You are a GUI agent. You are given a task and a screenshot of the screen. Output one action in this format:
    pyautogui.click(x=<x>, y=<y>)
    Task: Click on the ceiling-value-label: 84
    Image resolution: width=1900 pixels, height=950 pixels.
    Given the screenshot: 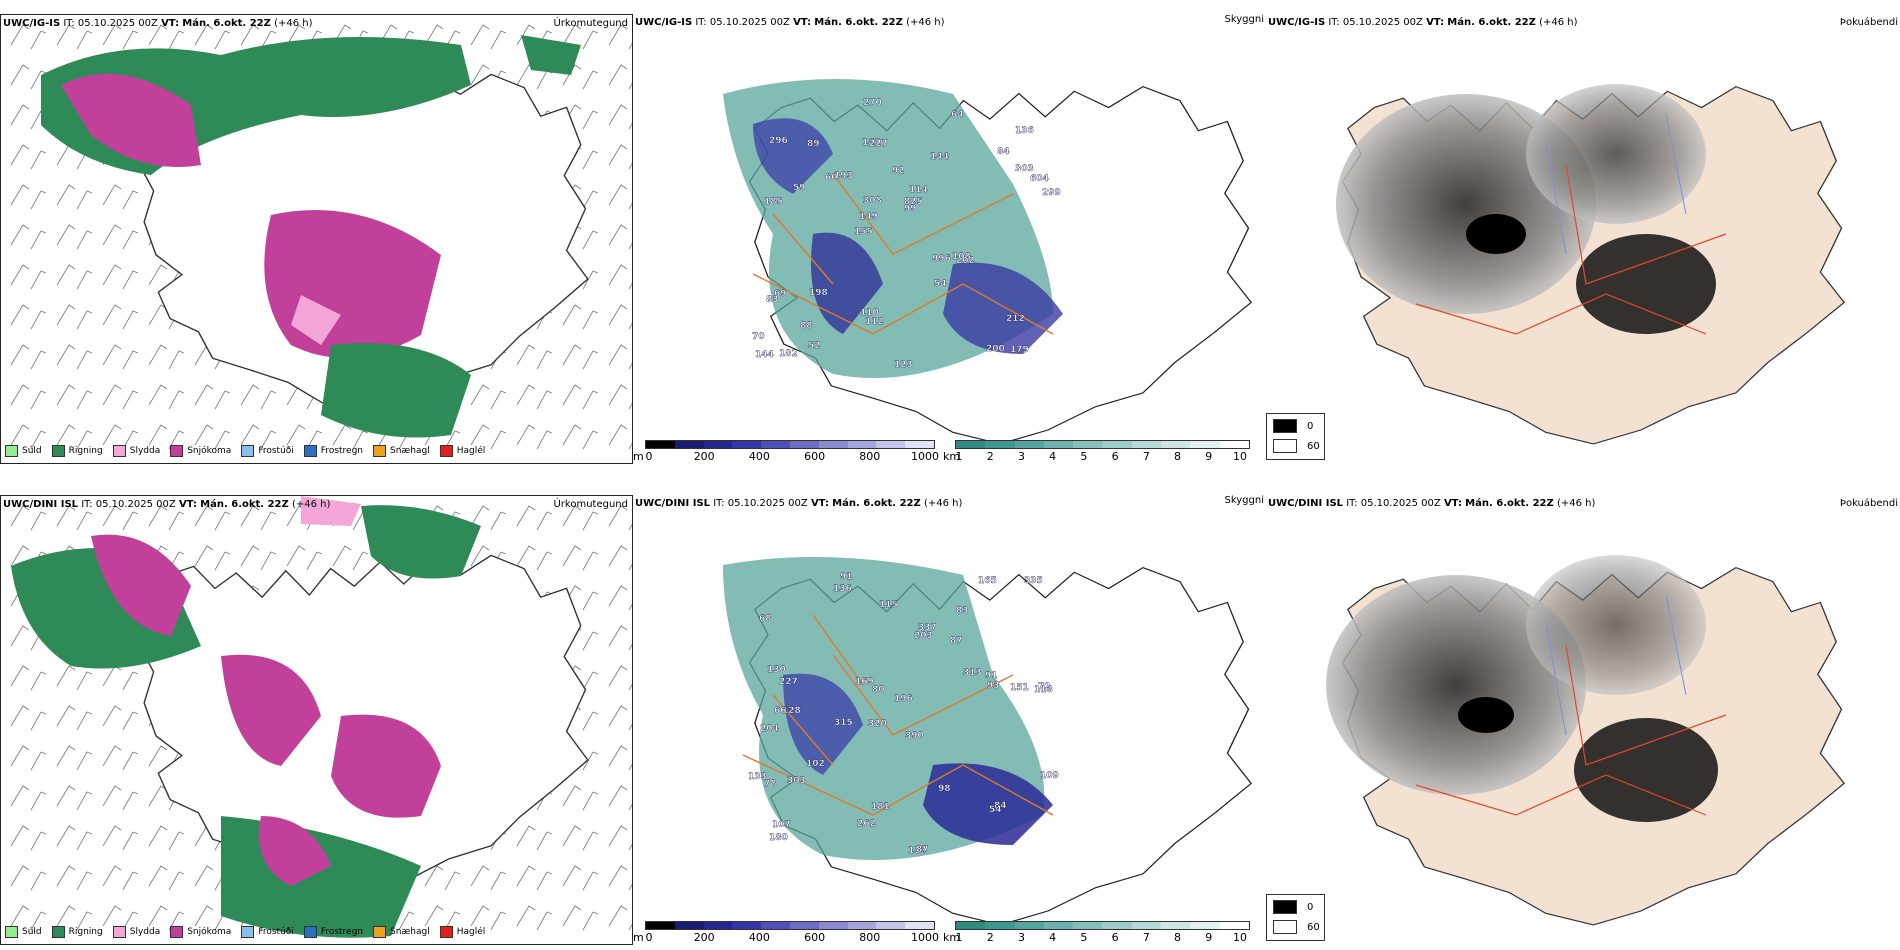 What is the action you would take?
    pyautogui.click(x=1000, y=806)
    